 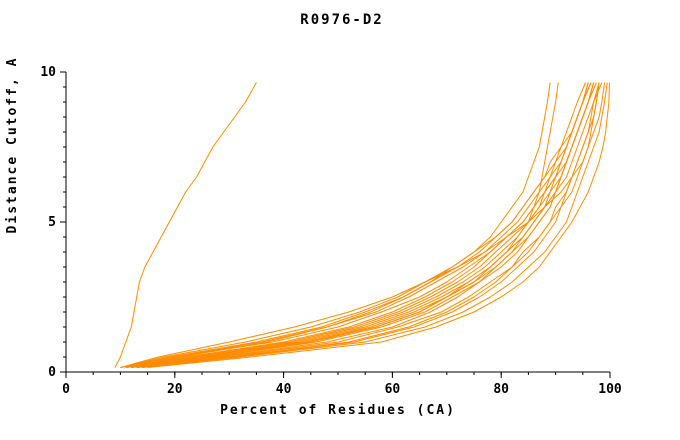 I want to click on x-tick-label: 40, so click(x=284, y=389).